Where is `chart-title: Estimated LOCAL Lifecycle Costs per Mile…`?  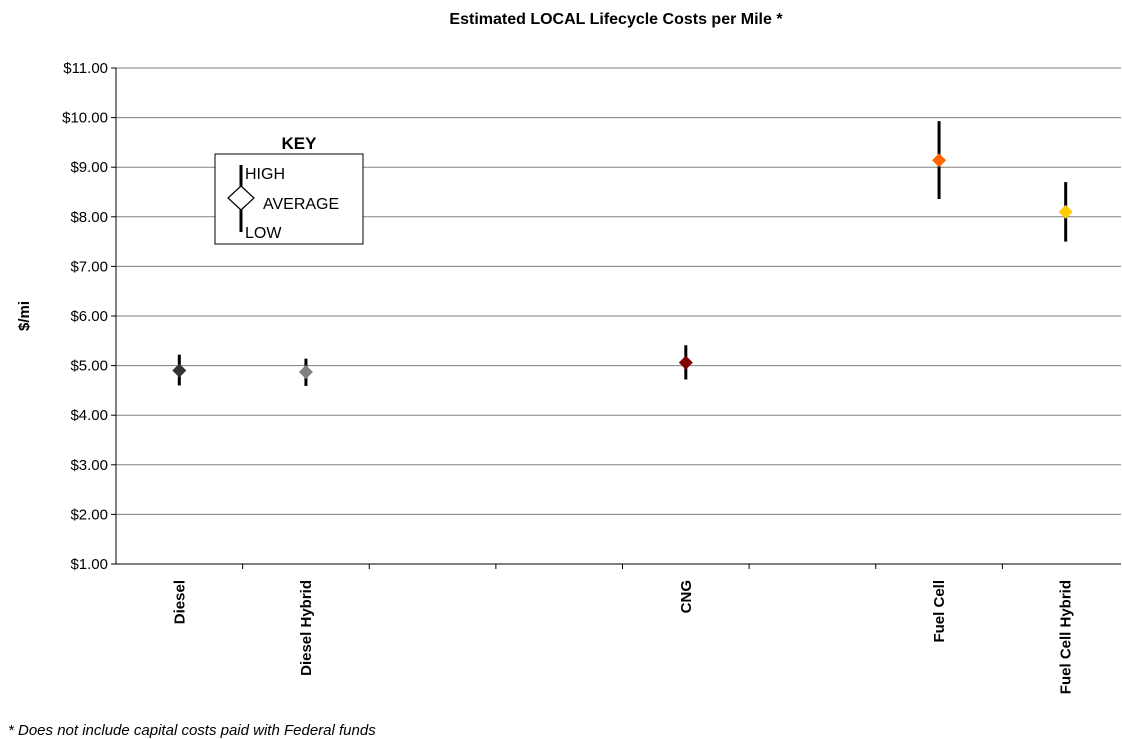
chart-title: Estimated LOCAL Lifecycle Costs per Mile… is located at coordinates (616, 19).